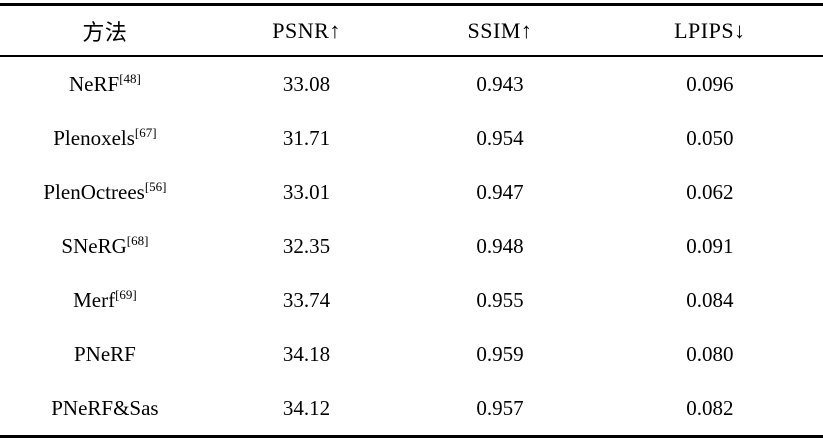 The height and width of the screenshot is (445, 823). I want to click on table-row: NeRF[48] 33.08 0.943 0.096, so click(411, 83).